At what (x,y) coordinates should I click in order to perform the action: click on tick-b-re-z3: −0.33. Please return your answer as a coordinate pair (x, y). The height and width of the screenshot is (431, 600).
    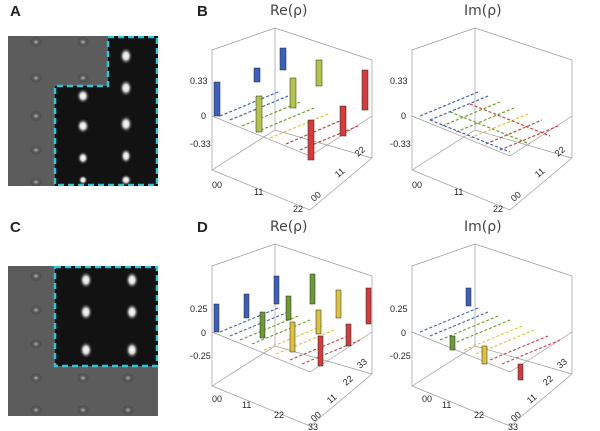
    Looking at the image, I should click on (200, 144).